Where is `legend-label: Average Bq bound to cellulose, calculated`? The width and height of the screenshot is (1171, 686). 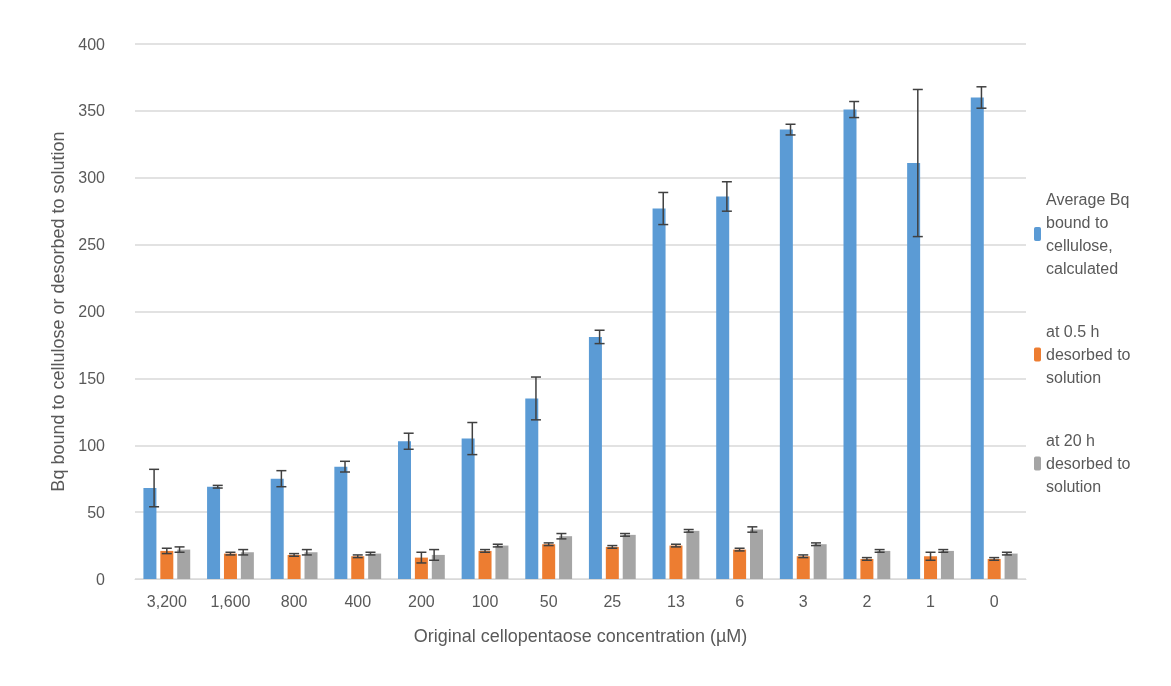
legend-label: Average Bq bound to cellulose, calculated is located at coordinates (1090, 234).